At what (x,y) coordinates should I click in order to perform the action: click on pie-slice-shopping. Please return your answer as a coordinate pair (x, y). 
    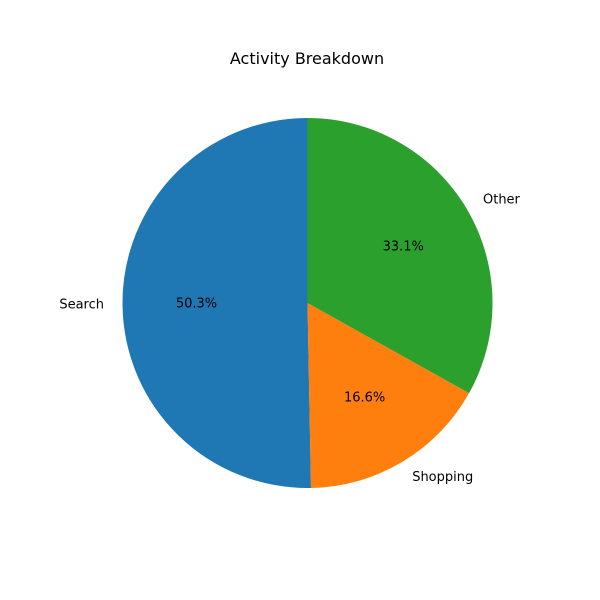
    Looking at the image, I should click on (388, 395).